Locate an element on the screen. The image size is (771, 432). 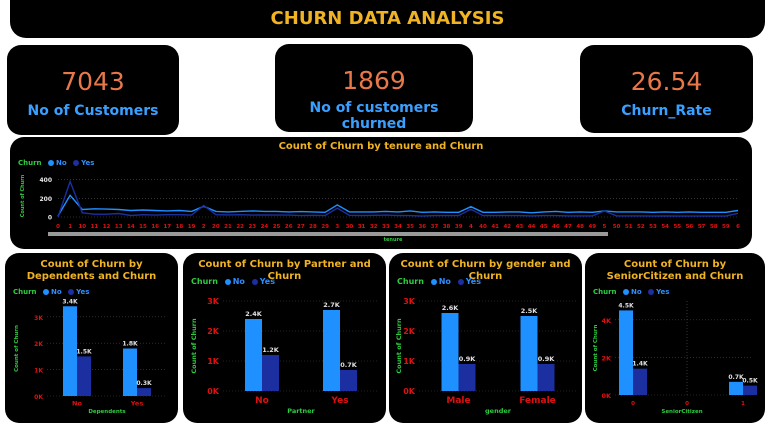
x-tick-label: Female is located at coordinates (537, 401).